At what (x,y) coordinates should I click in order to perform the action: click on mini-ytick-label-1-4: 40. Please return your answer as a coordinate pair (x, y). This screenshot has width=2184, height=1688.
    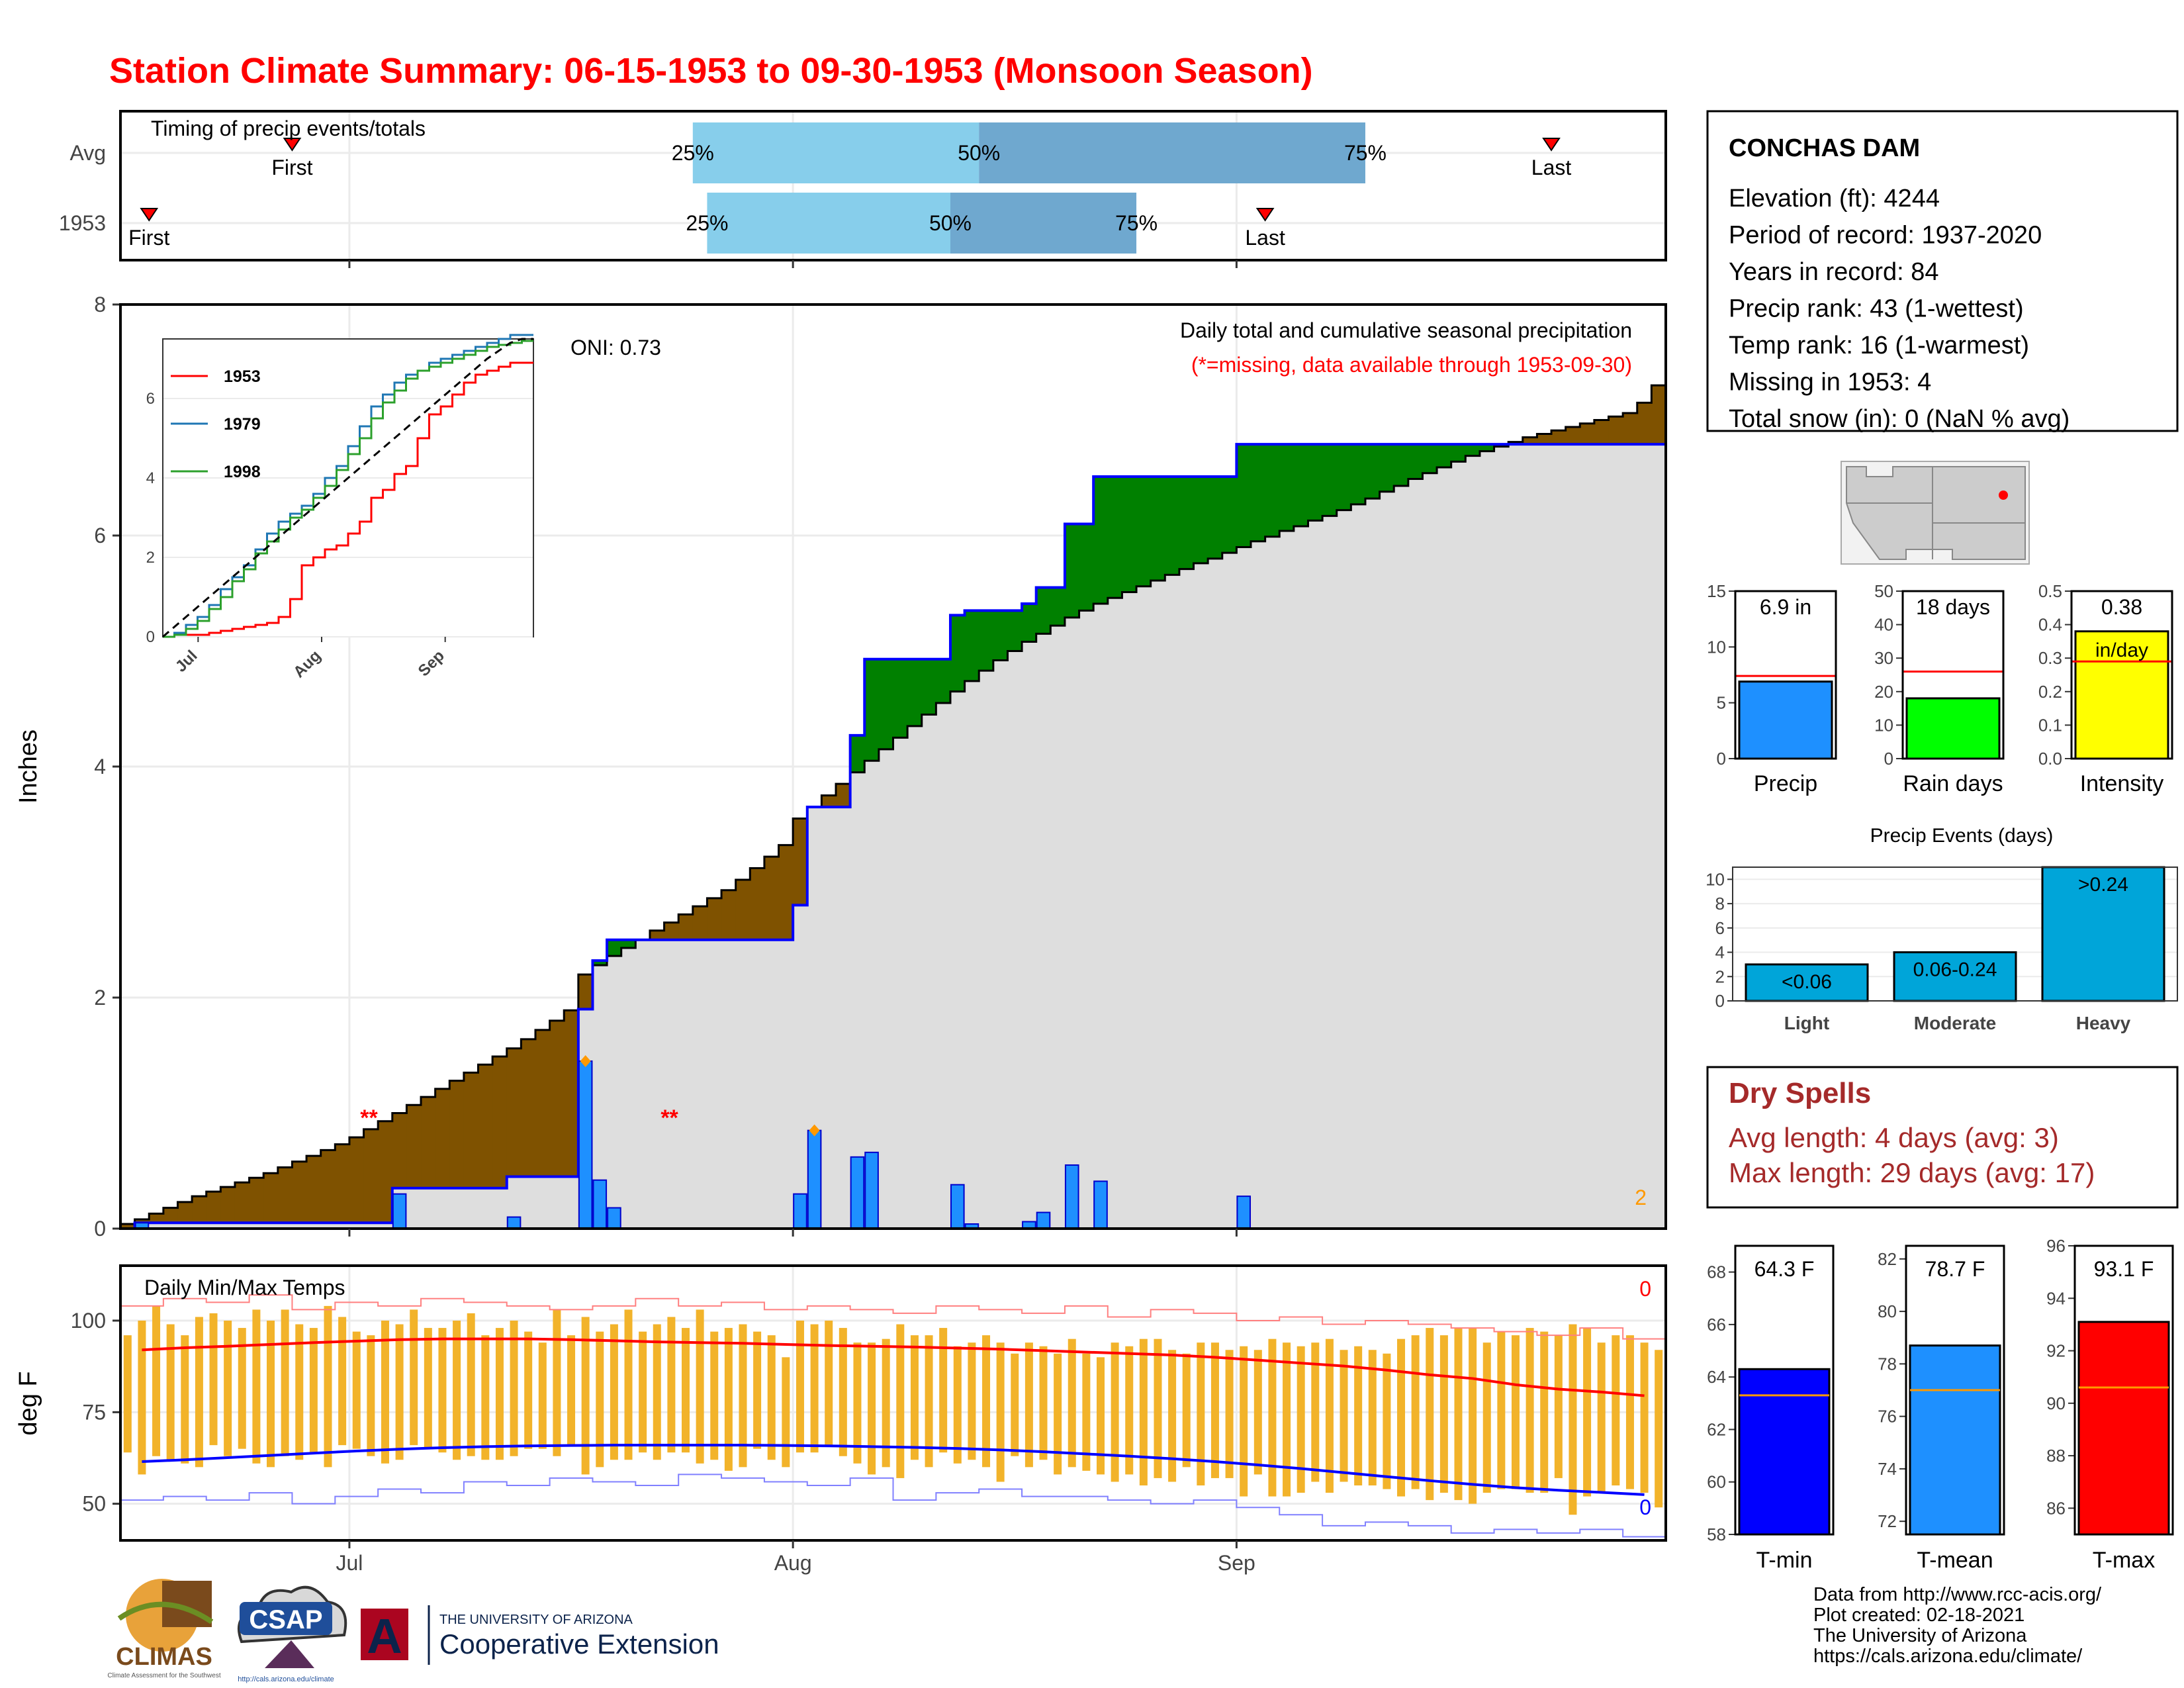
    Looking at the image, I should click on (1883, 625).